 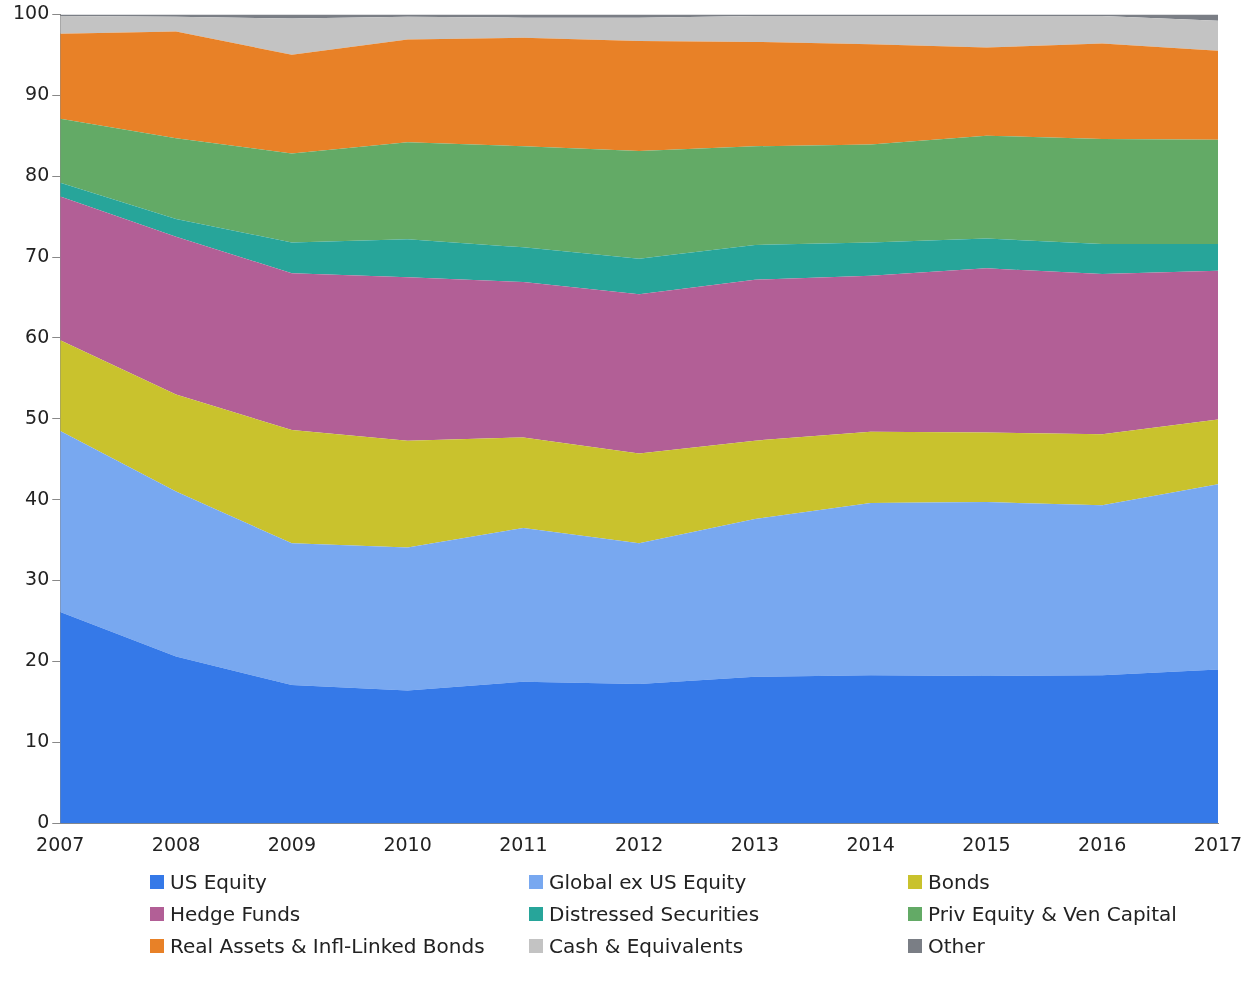 I want to click on x-tick-label: 2016, so click(x=1102, y=843).